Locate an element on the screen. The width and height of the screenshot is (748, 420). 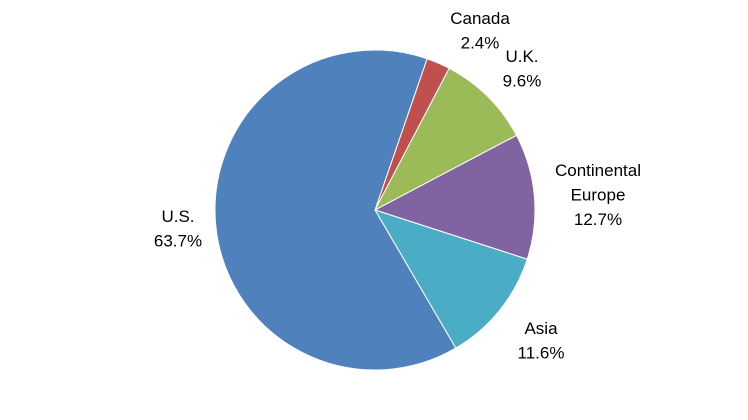
data-label-value: 9.6% is located at coordinates (522, 81).